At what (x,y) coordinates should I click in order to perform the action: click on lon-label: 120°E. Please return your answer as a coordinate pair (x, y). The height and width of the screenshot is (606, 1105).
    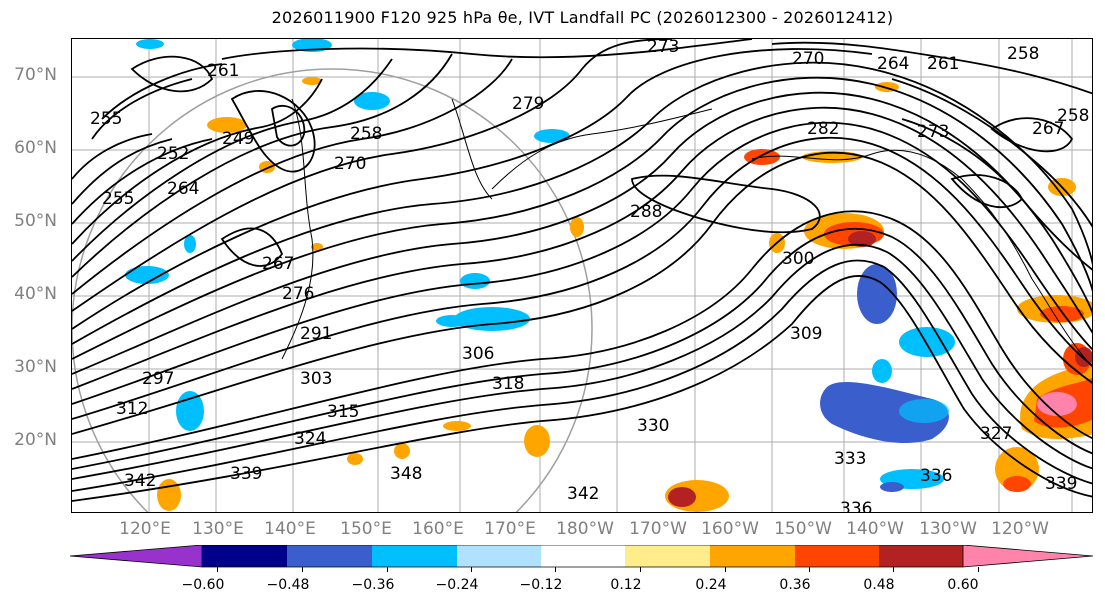
    Looking at the image, I should click on (145, 529).